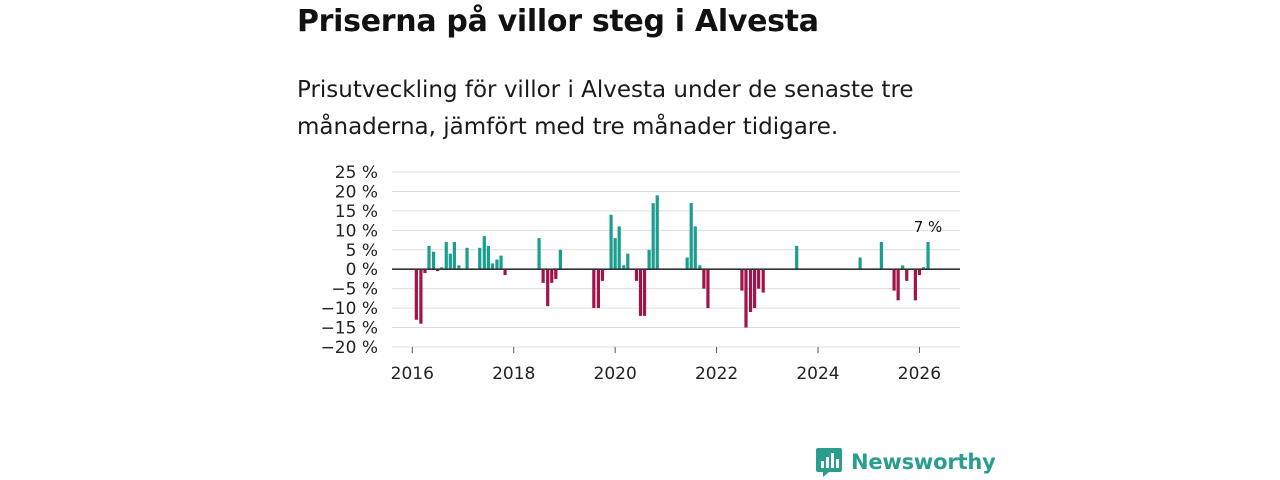  Describe the element at coordinates (716, 374) in the screenshot. I see `x-tick-label: 2022` at that location.